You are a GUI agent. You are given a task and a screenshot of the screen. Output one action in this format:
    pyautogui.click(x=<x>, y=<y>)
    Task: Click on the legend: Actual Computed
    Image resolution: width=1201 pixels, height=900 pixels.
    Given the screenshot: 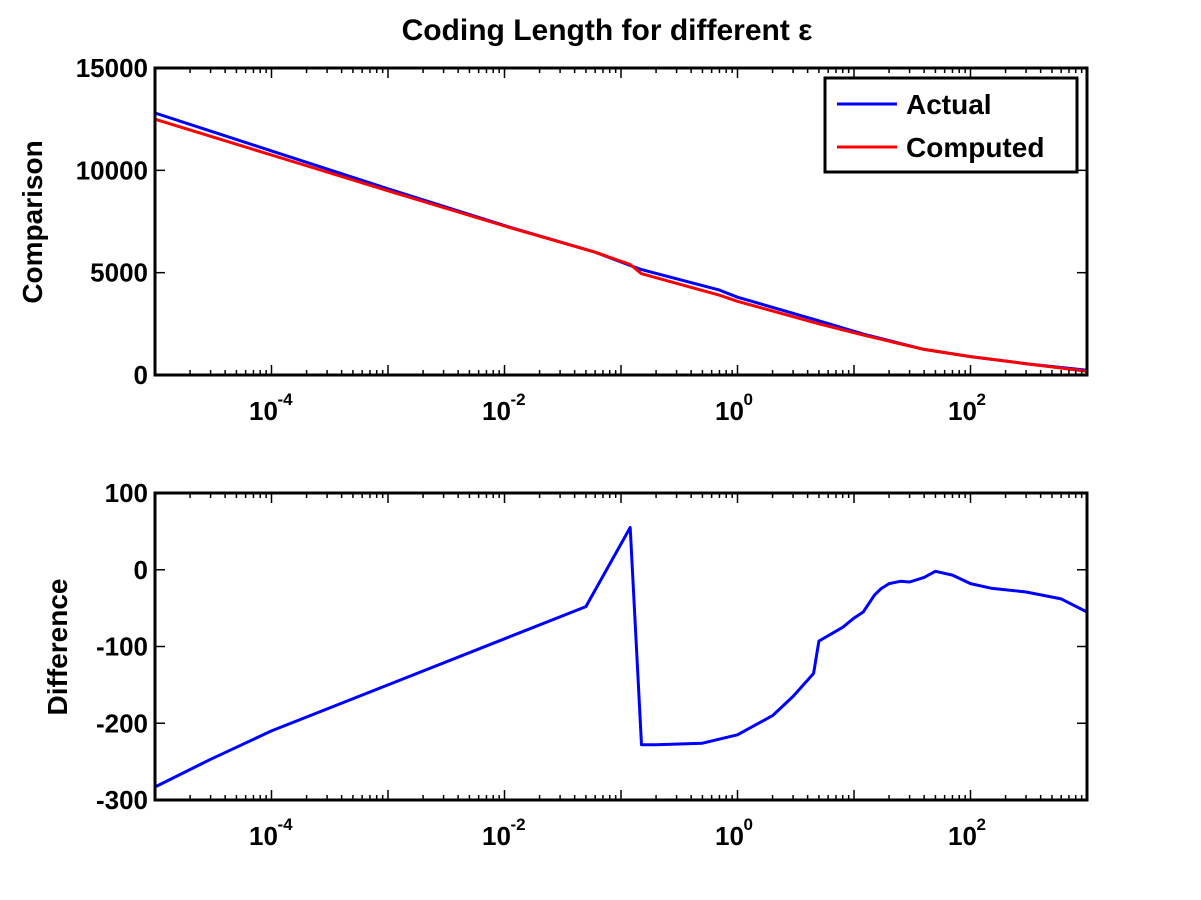 What is the action you would take?
    pyautogui.click(x=951, y=125)
    